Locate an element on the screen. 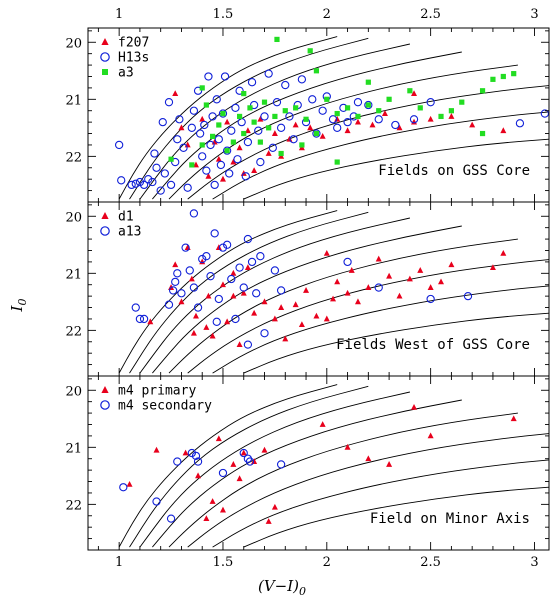  x-axis-label-main: (V−I) is located at coordinates (278, 586).